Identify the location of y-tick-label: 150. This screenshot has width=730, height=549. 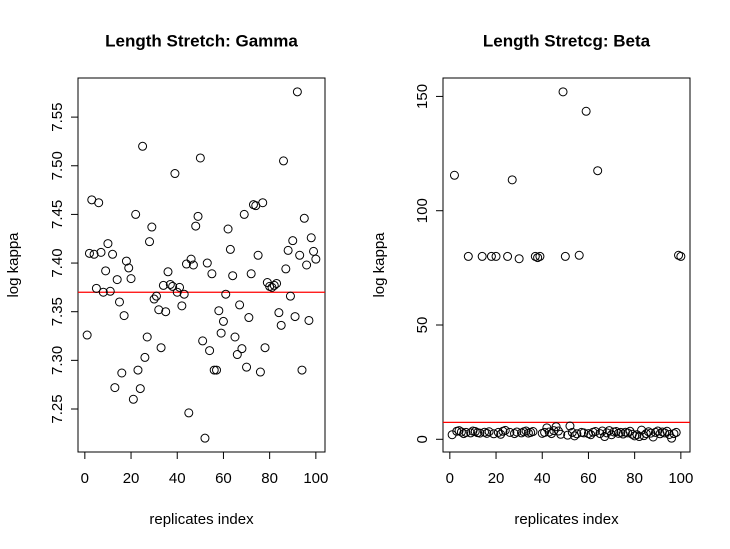
(422, 96).